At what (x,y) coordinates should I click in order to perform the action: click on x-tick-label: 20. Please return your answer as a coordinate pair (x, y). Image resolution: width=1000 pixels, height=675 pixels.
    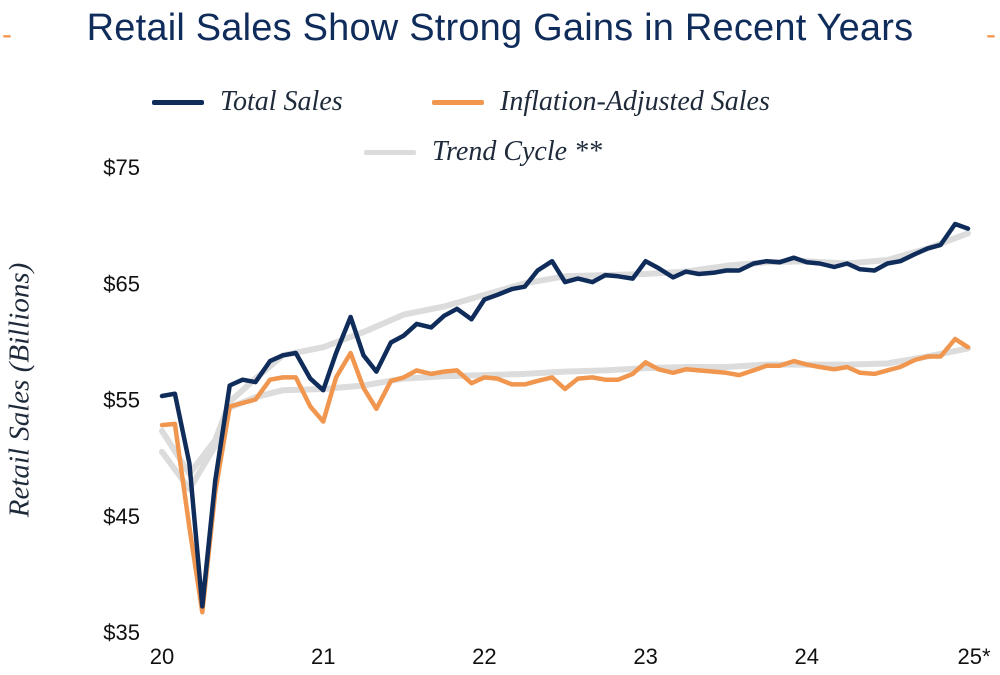
    Looking at the image, I should click on (162, 656).